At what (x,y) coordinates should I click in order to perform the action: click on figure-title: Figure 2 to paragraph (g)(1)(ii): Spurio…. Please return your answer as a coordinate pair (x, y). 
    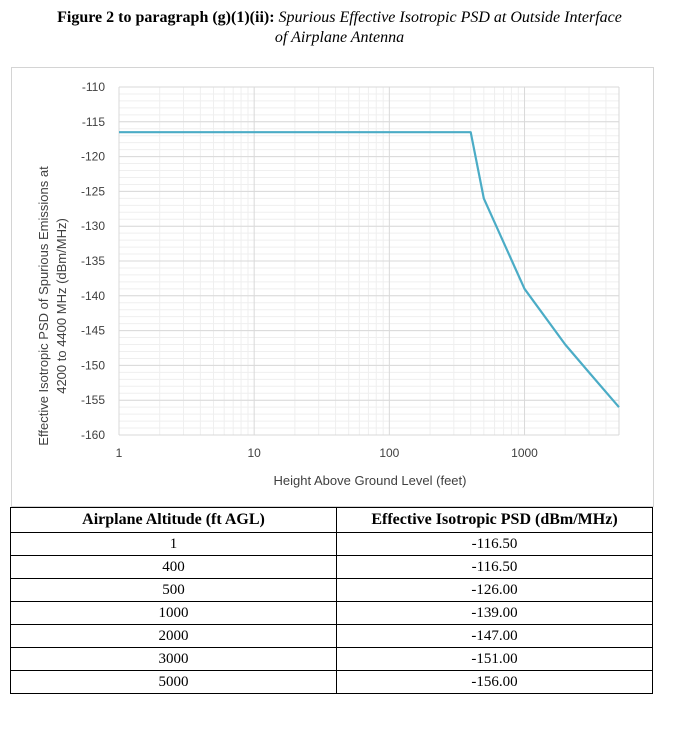
    Looking at the image, I should click on (339, 28).